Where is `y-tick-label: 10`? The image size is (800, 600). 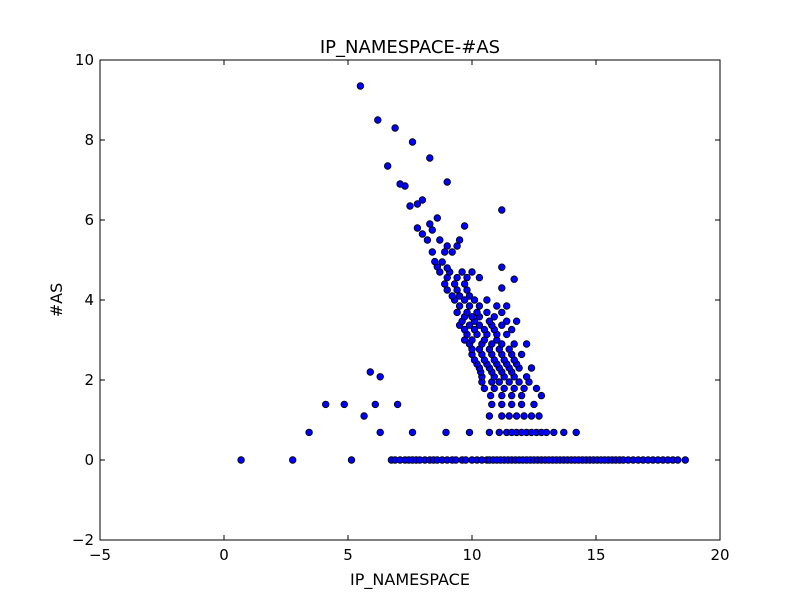
y-tick-label: 10 is located at coordinates (84, 60).